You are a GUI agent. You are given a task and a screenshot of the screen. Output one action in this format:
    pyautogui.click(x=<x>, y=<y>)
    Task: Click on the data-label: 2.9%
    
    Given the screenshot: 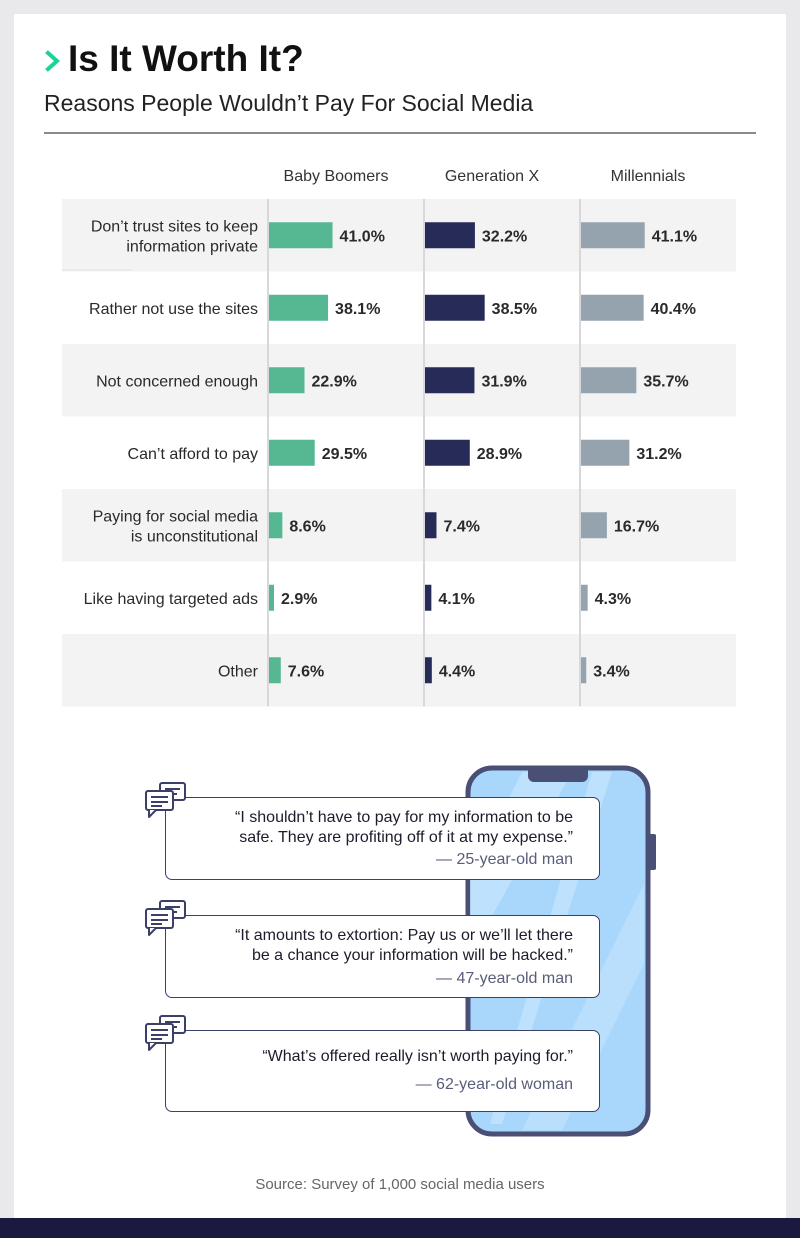 What is the action you would take?
    pyautogui.click(x=299, y=599)
    